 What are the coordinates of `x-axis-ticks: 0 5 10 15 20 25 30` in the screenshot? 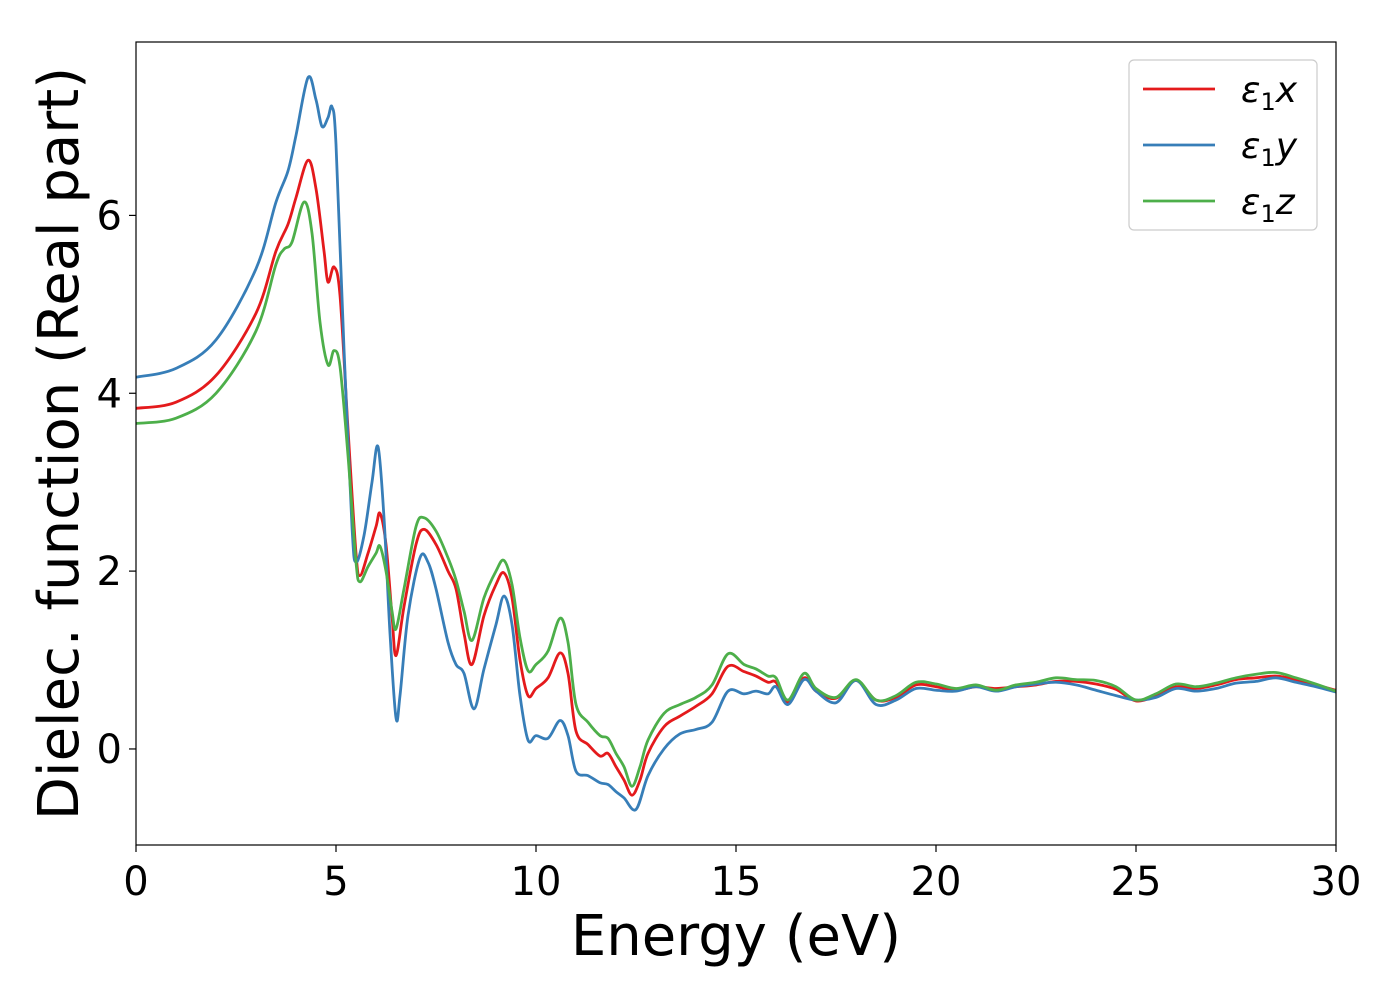 It's located at (742, 875).